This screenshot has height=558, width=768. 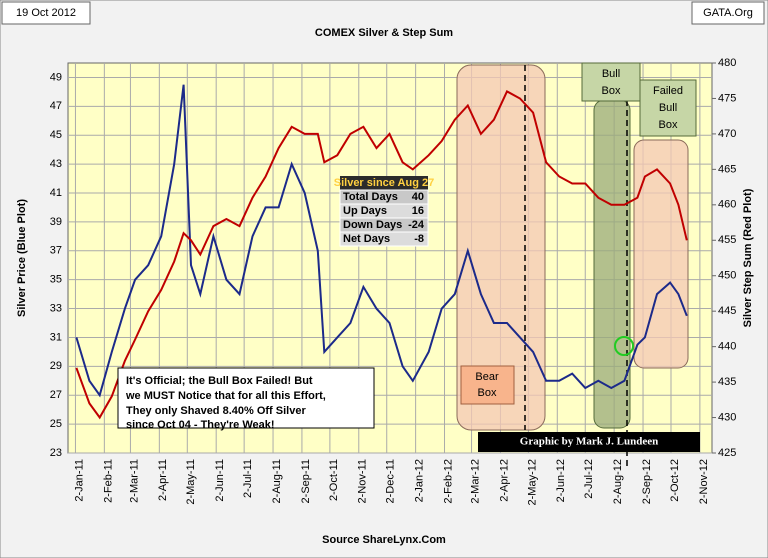 I want to click on bull-label: Bull, so click(x=611, y=74).